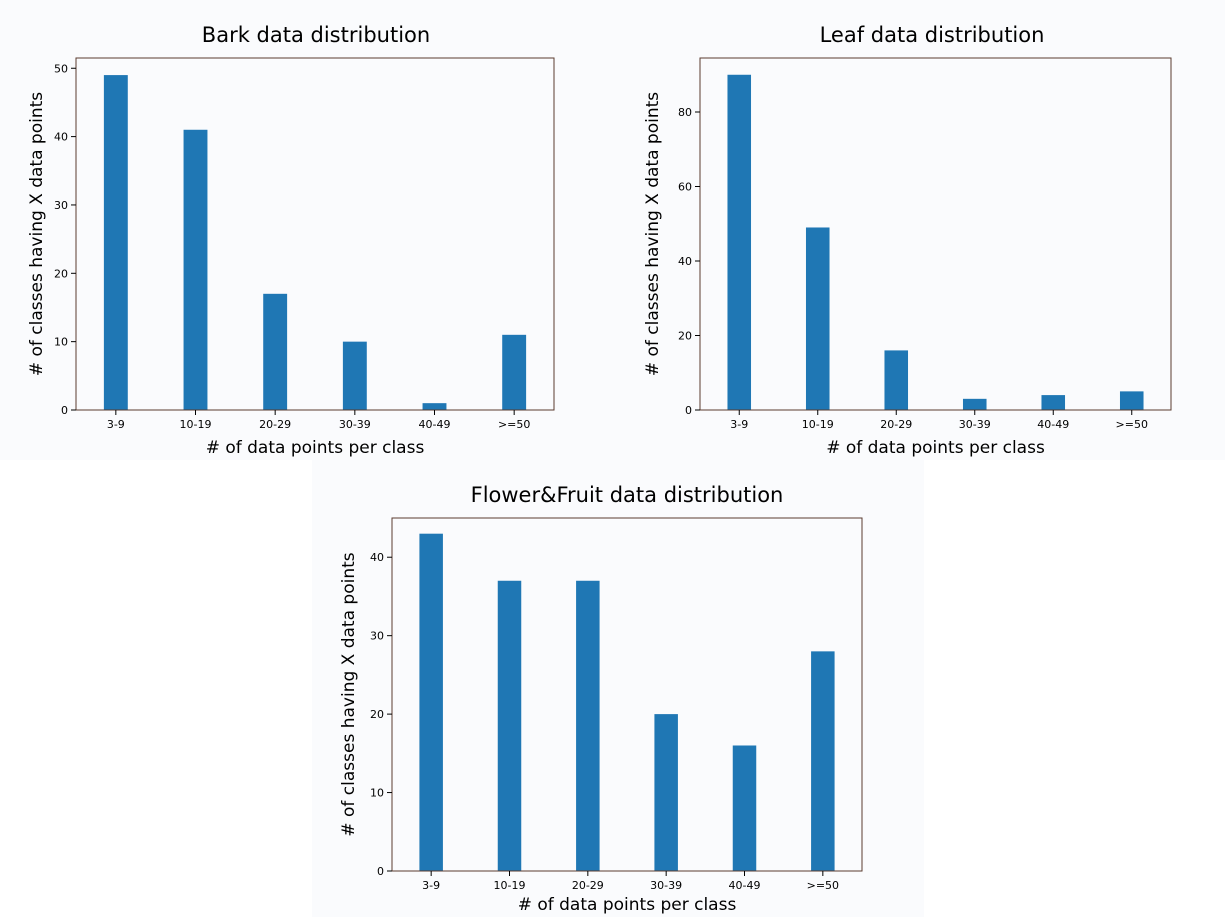 The image size is (1225, 917). I want to click on flower-fruit-x-axis-label: # of data points per class, so click(627, 905).